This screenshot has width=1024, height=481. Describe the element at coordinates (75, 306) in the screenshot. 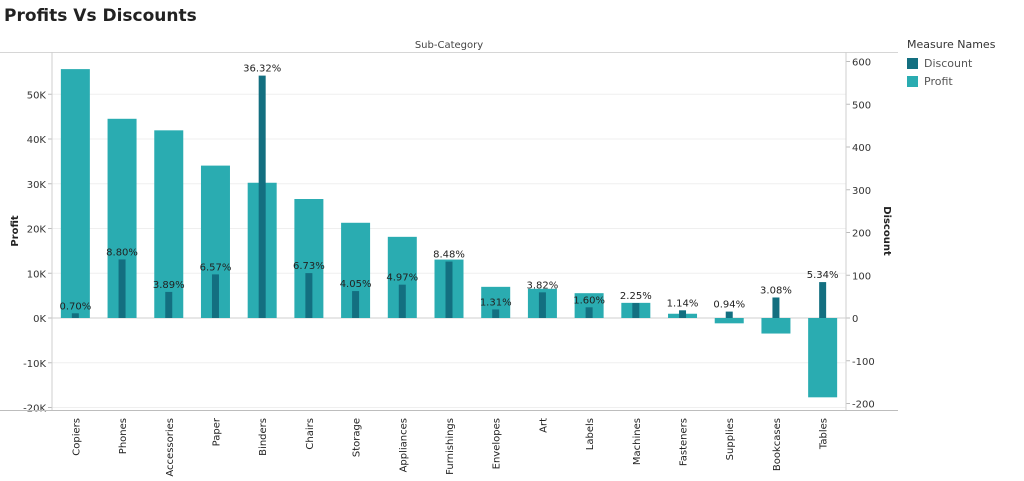

I see `discount-data-label: 0.70%` at that location.